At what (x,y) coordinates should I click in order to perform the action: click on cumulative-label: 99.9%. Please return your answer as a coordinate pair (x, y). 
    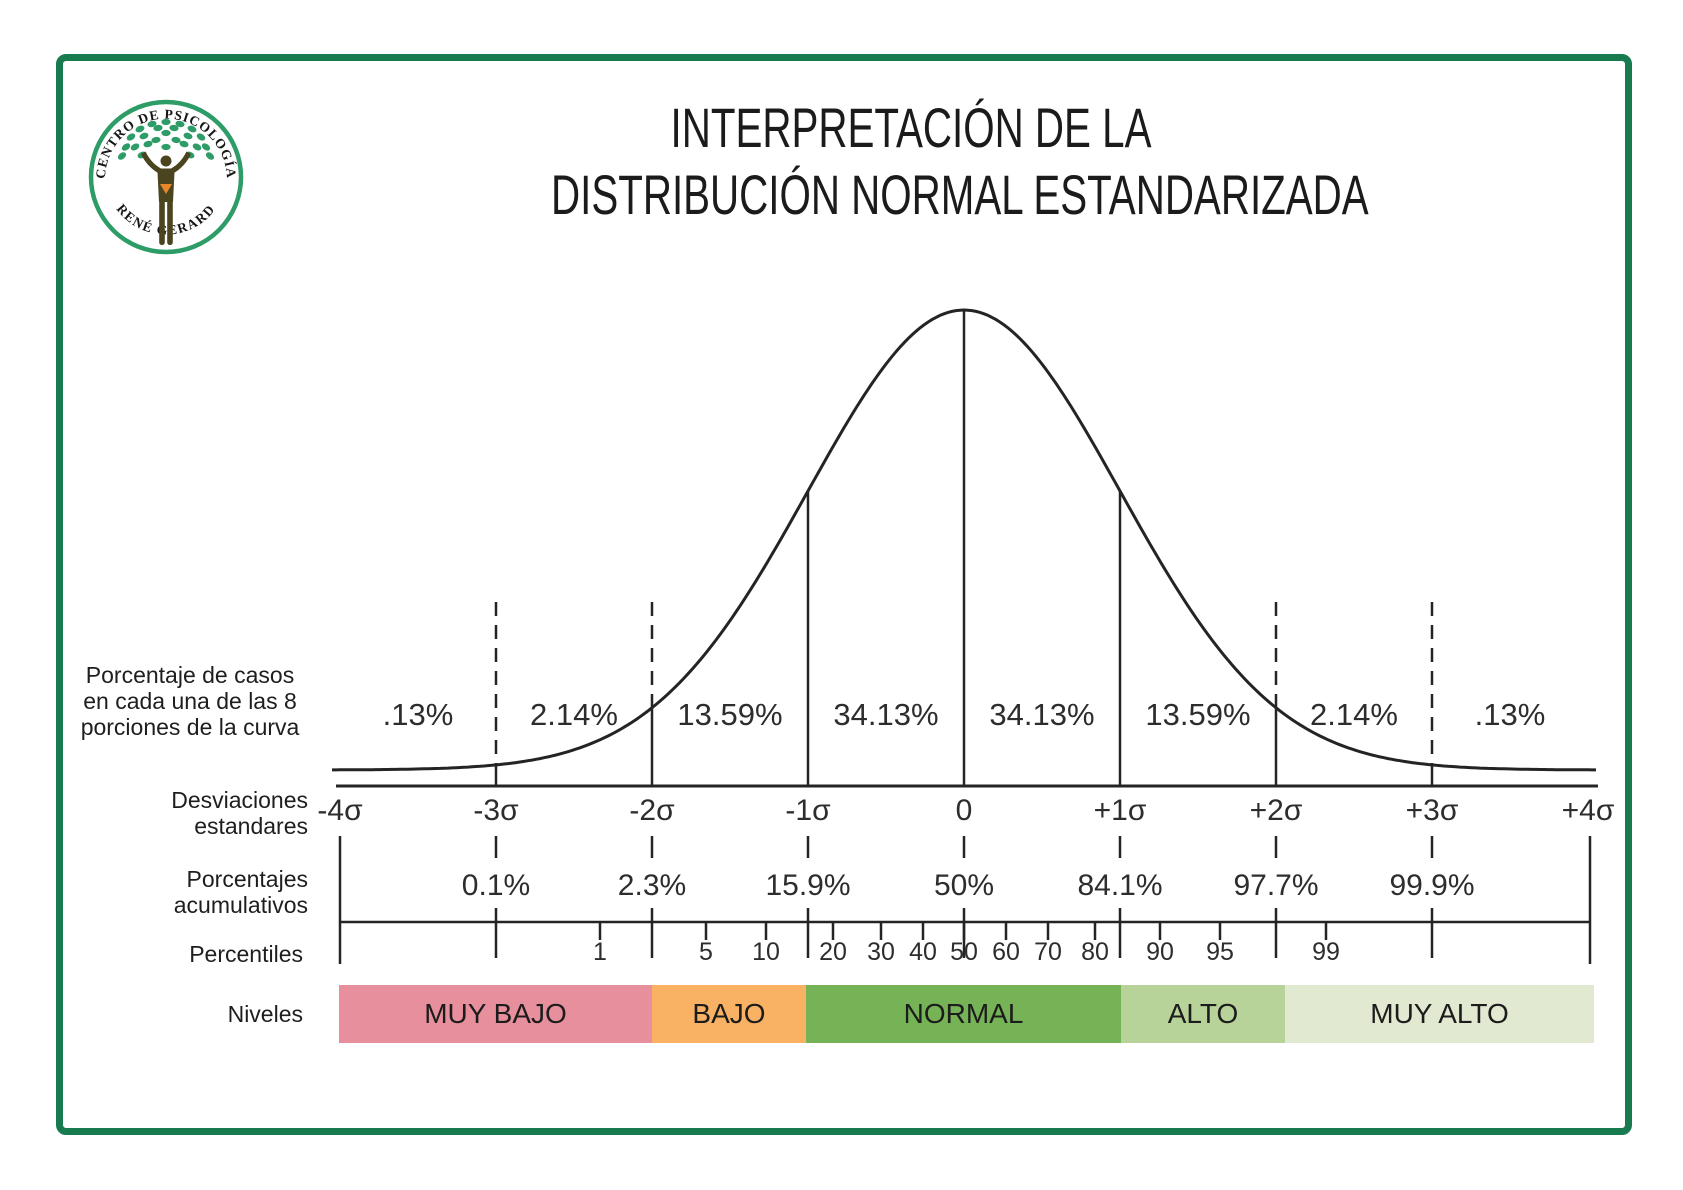
    Looking at the image, I should click on (1432, 885).